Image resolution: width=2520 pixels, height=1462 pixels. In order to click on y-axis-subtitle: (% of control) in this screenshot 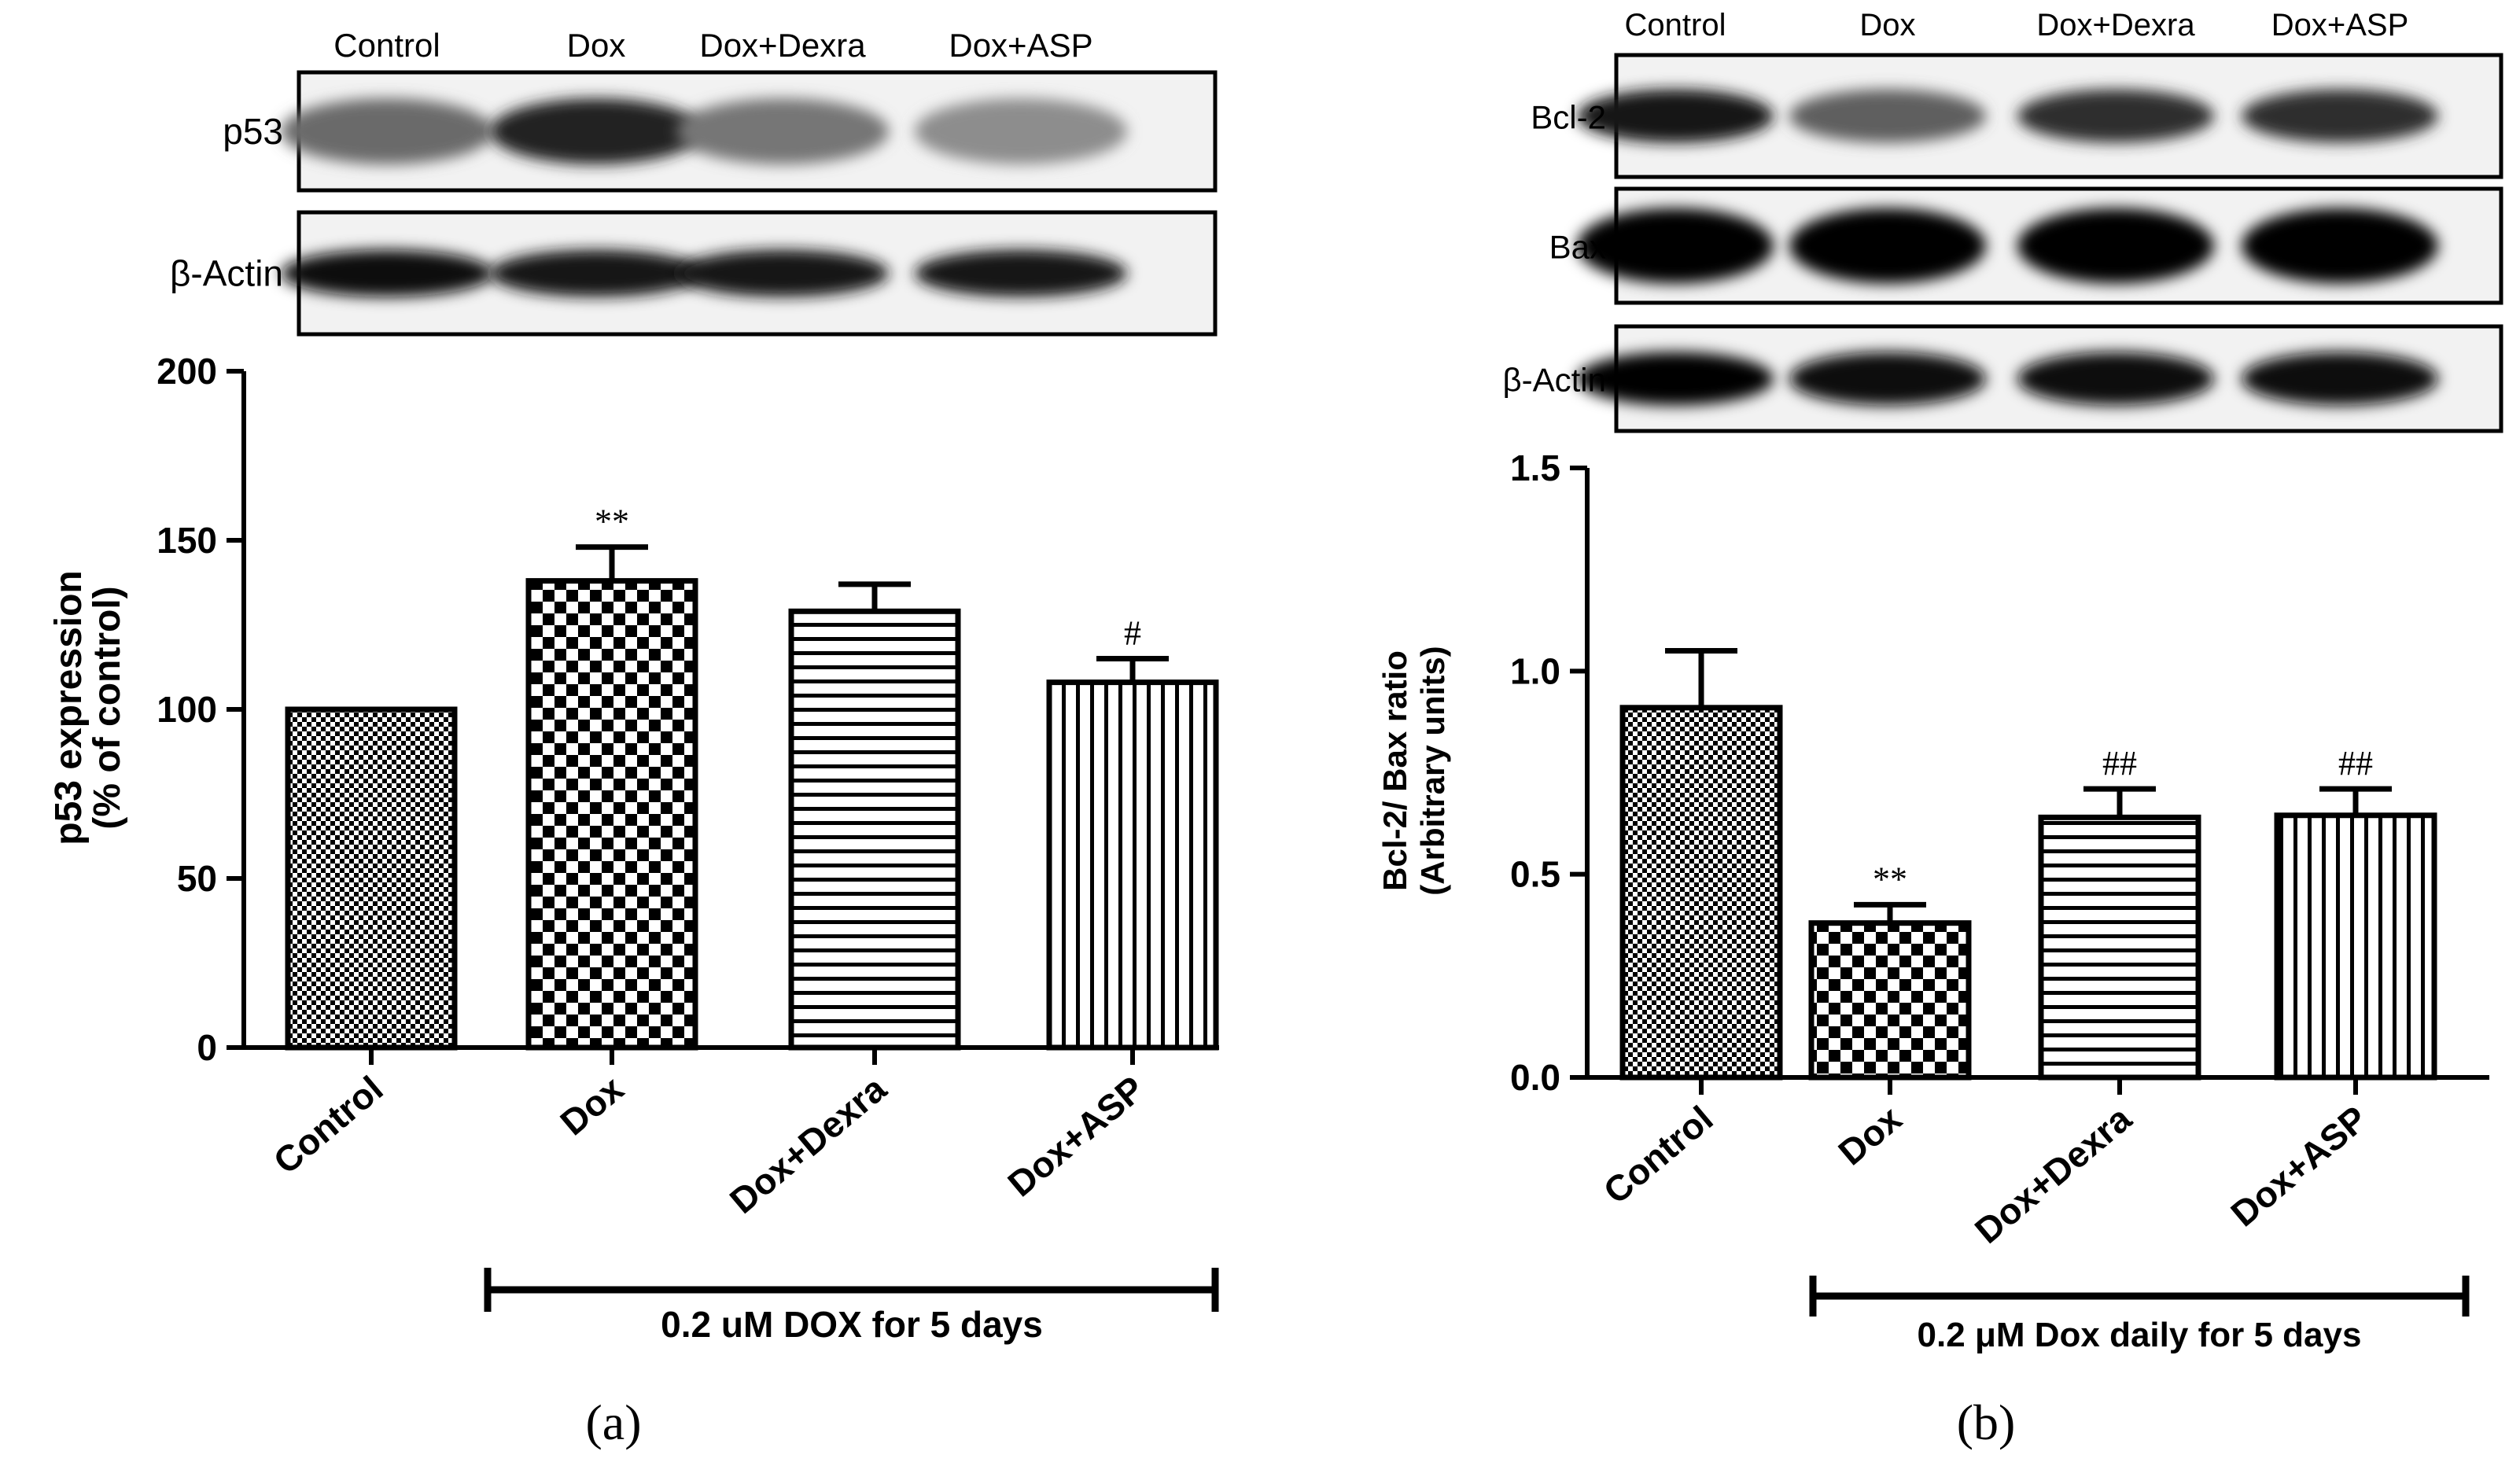, I will do `click(107, 707)`.